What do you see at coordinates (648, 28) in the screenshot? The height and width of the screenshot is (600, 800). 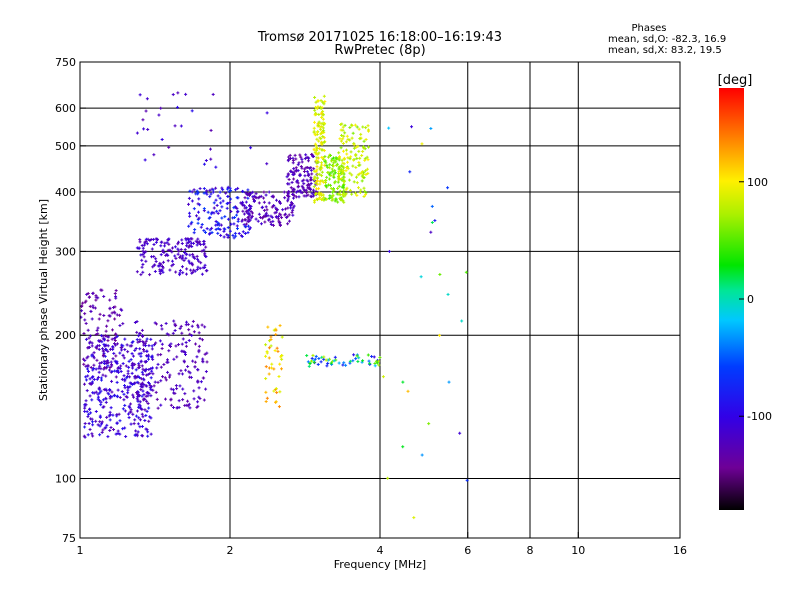 I see `stats-heading: Phases` at bounding box center [648, 28].